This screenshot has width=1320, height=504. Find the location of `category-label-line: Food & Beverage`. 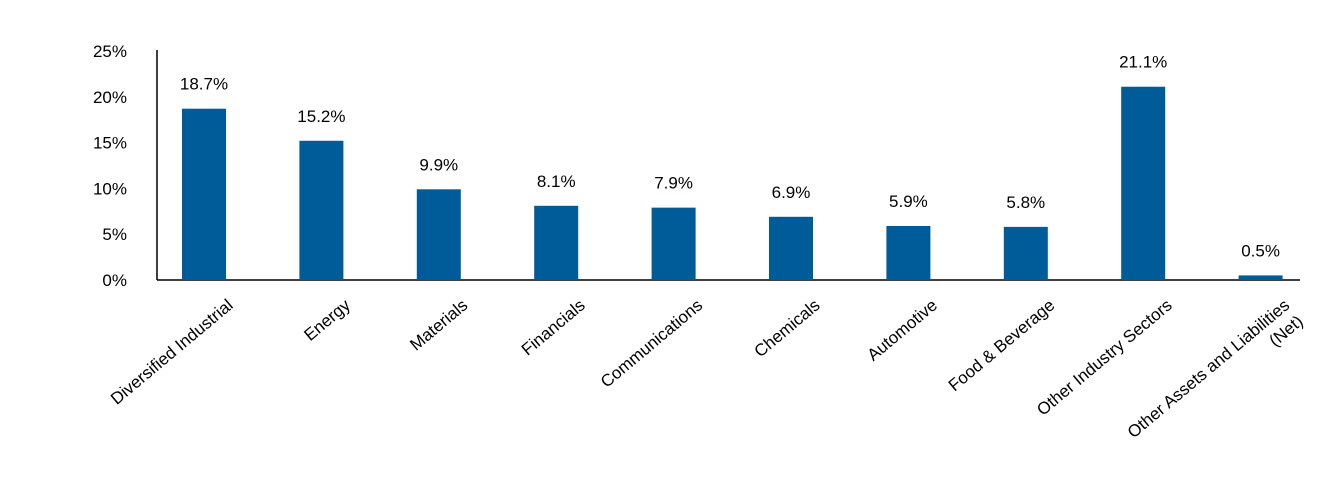

category-label-line: Food & Beverage is located at coordinates (1002, 346).